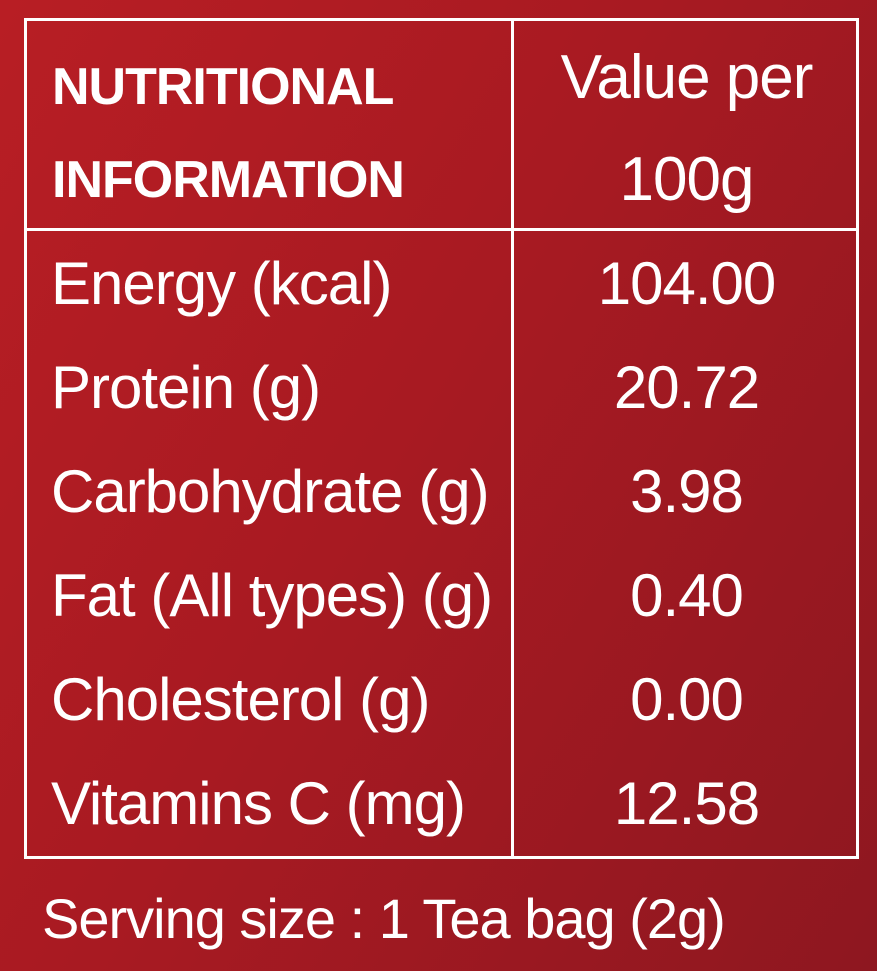 Image resolution: width=877 pixels, height=971 pixels. I want to click on header-value-column: Value per 100g, so click(686, 135).